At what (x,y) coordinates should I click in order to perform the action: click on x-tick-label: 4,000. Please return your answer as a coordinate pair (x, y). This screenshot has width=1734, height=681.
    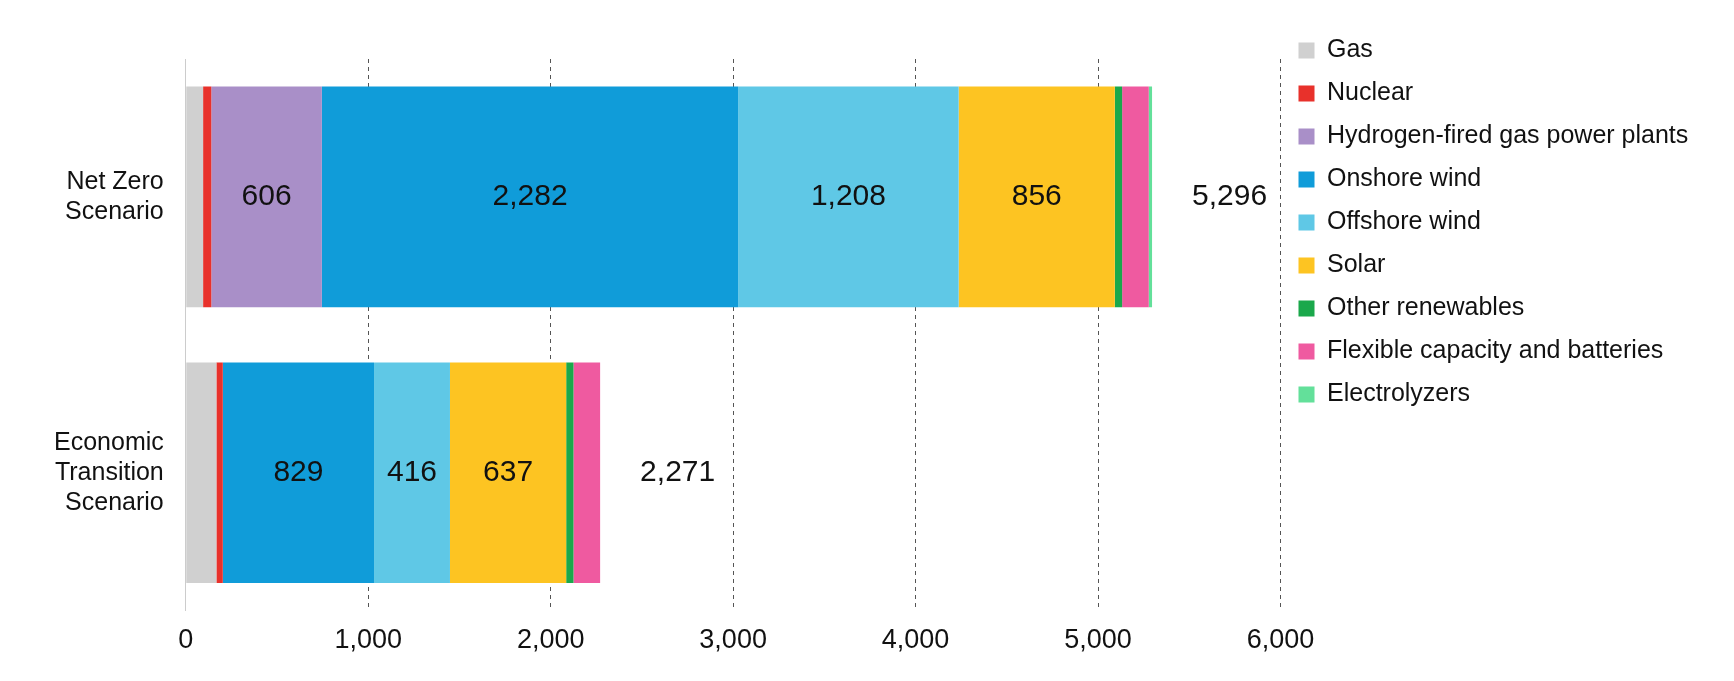
    Looking at the image, I should click on (915, 639).